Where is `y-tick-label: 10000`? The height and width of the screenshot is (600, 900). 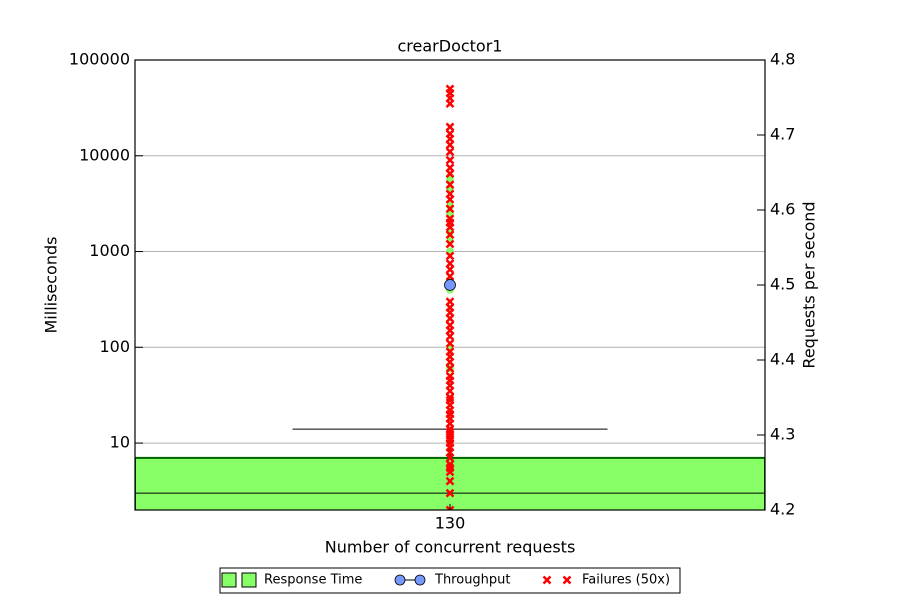
y-tick-label: 10000 is located at coordinates (104, 154).